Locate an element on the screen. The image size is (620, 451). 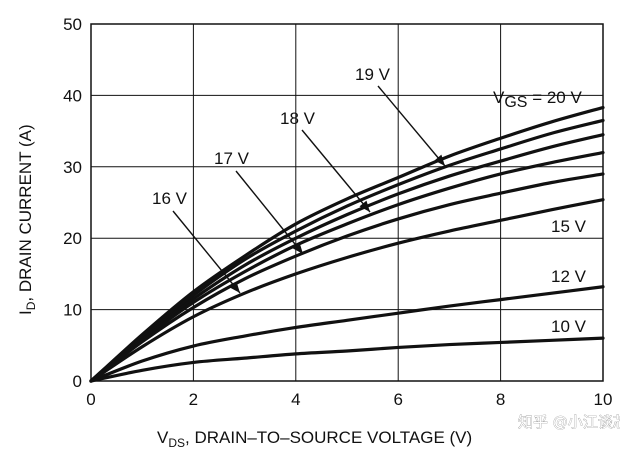
label-18v: 18 V is located at coordinates (298, 118).